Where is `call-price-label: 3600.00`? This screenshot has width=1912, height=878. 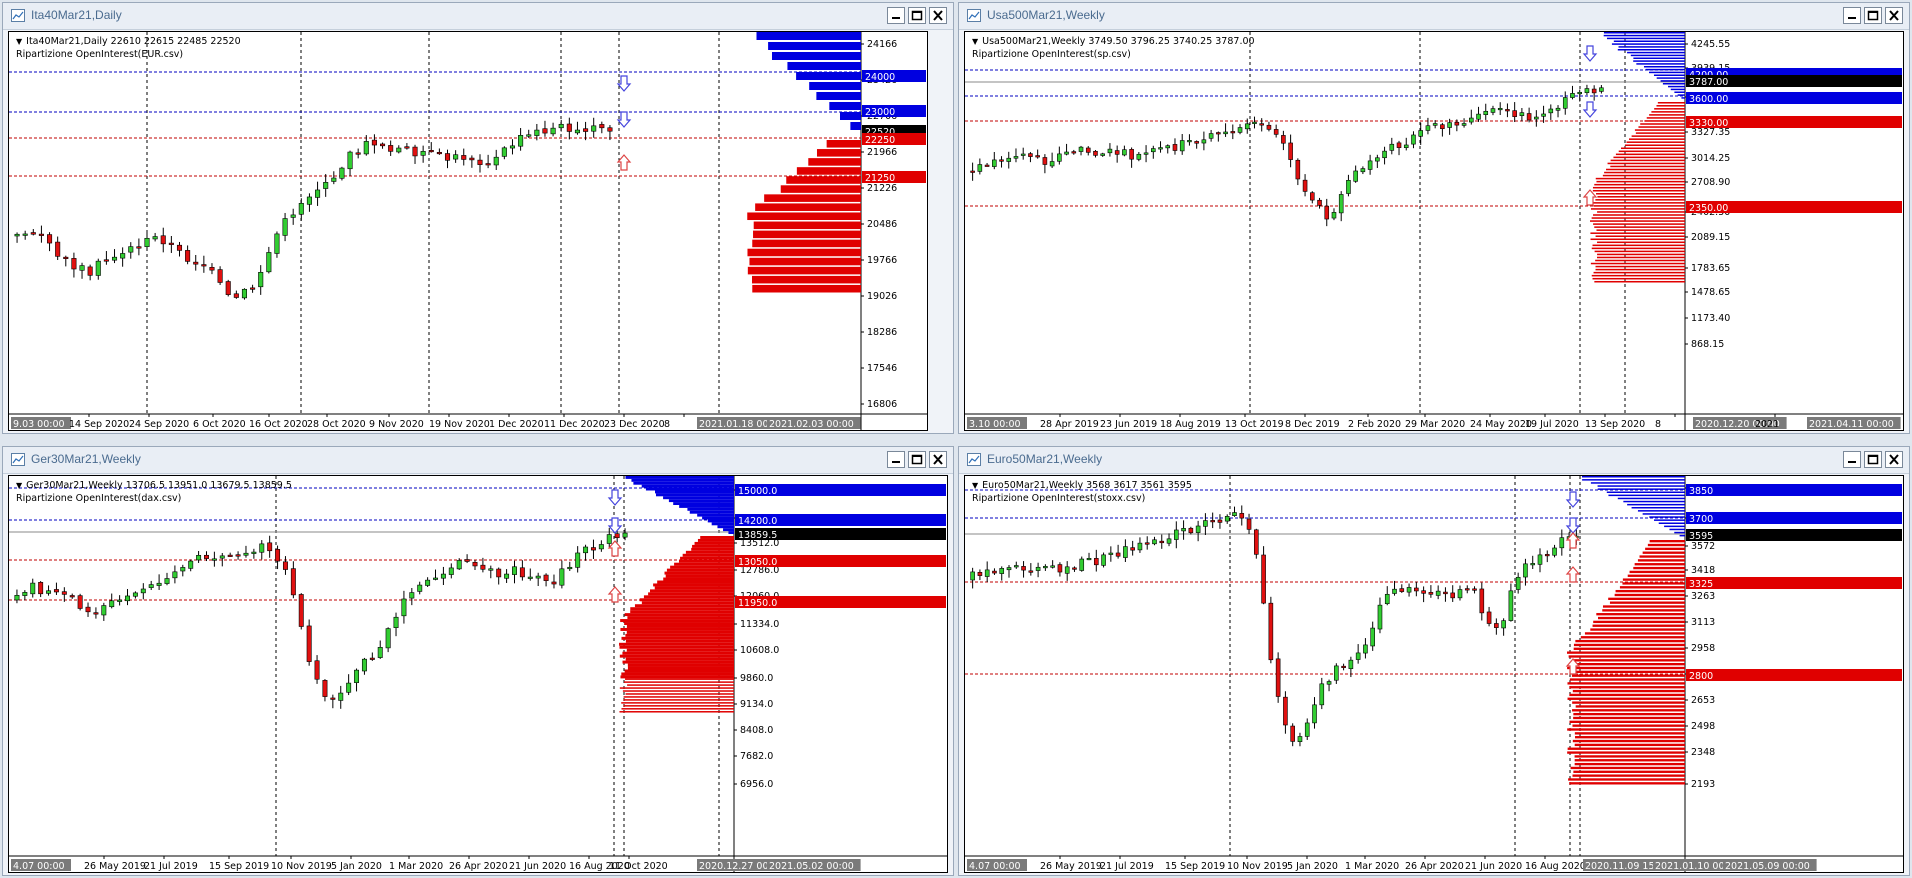 call-price-label: 3600.00 is located at coordinates (1708, 99).